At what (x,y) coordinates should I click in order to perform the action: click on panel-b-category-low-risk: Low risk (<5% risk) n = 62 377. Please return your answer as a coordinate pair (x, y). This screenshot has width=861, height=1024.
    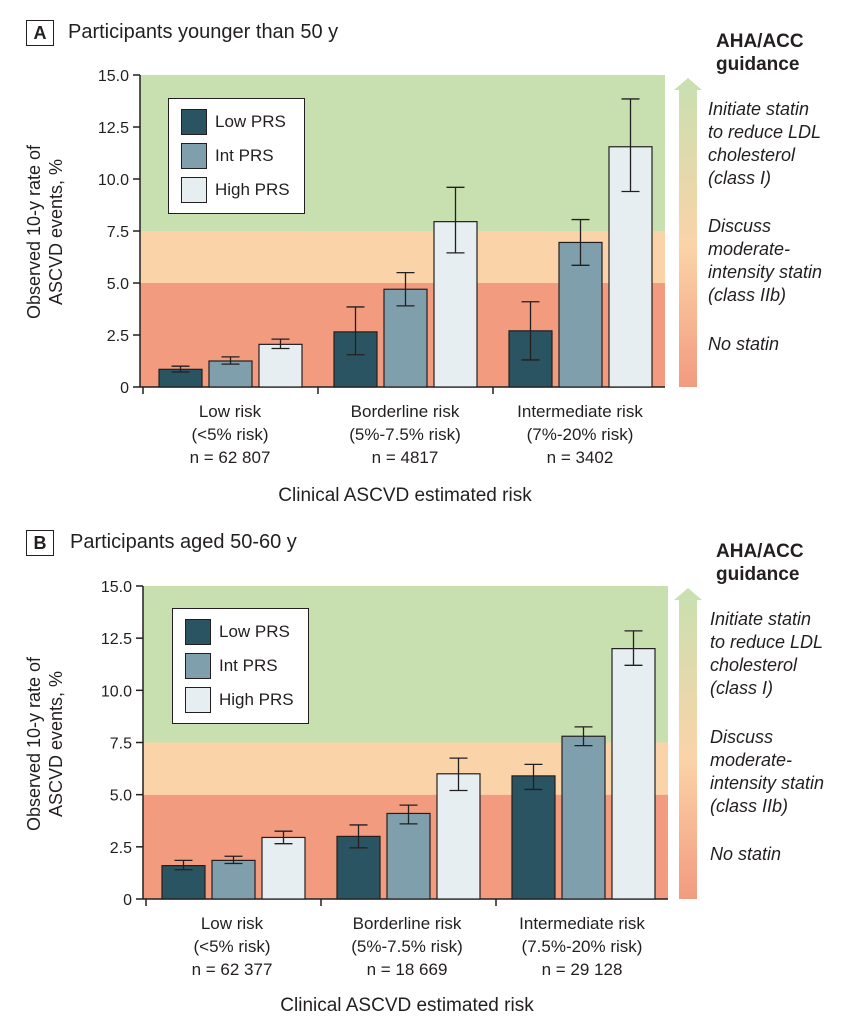
    Looking at the image, I should click on (232, 946).